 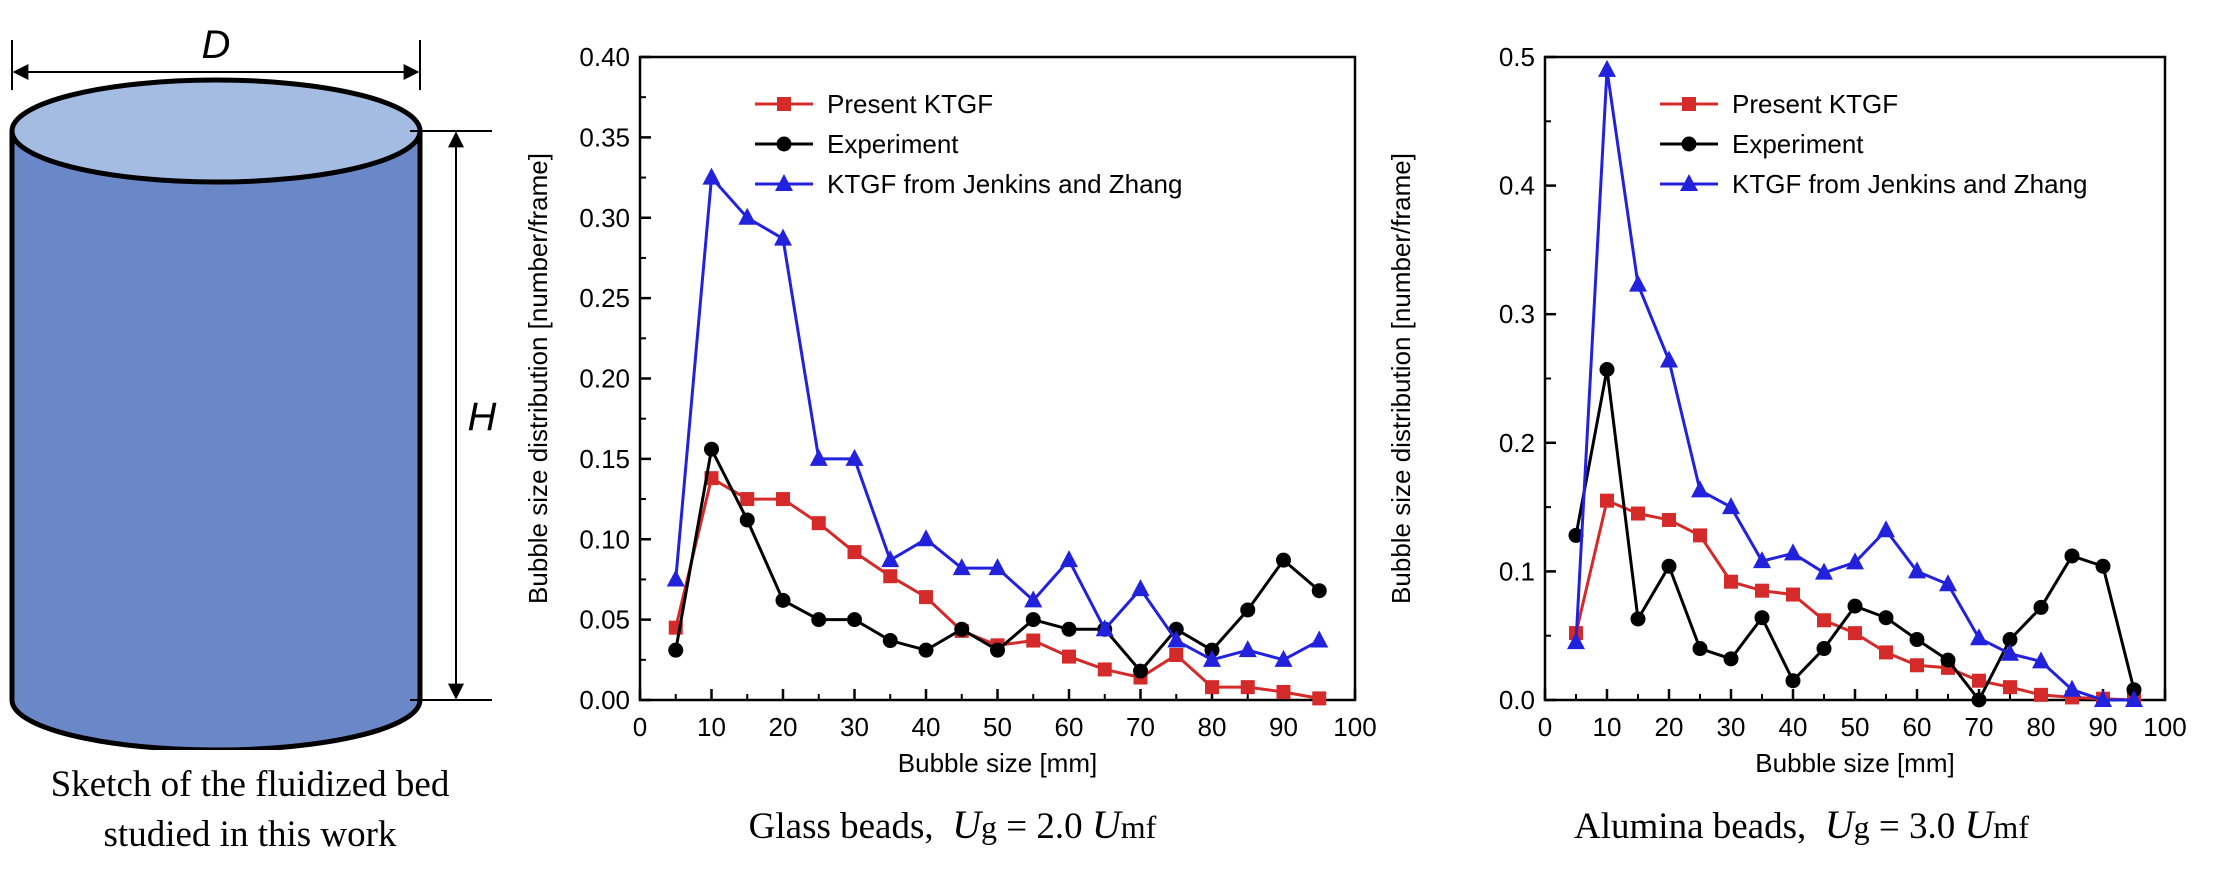 What do you see at coordinates (1044, 826) in the screenshot?
I see `glass-ug-value: = 2.0` at bounding box center [1044, 826].